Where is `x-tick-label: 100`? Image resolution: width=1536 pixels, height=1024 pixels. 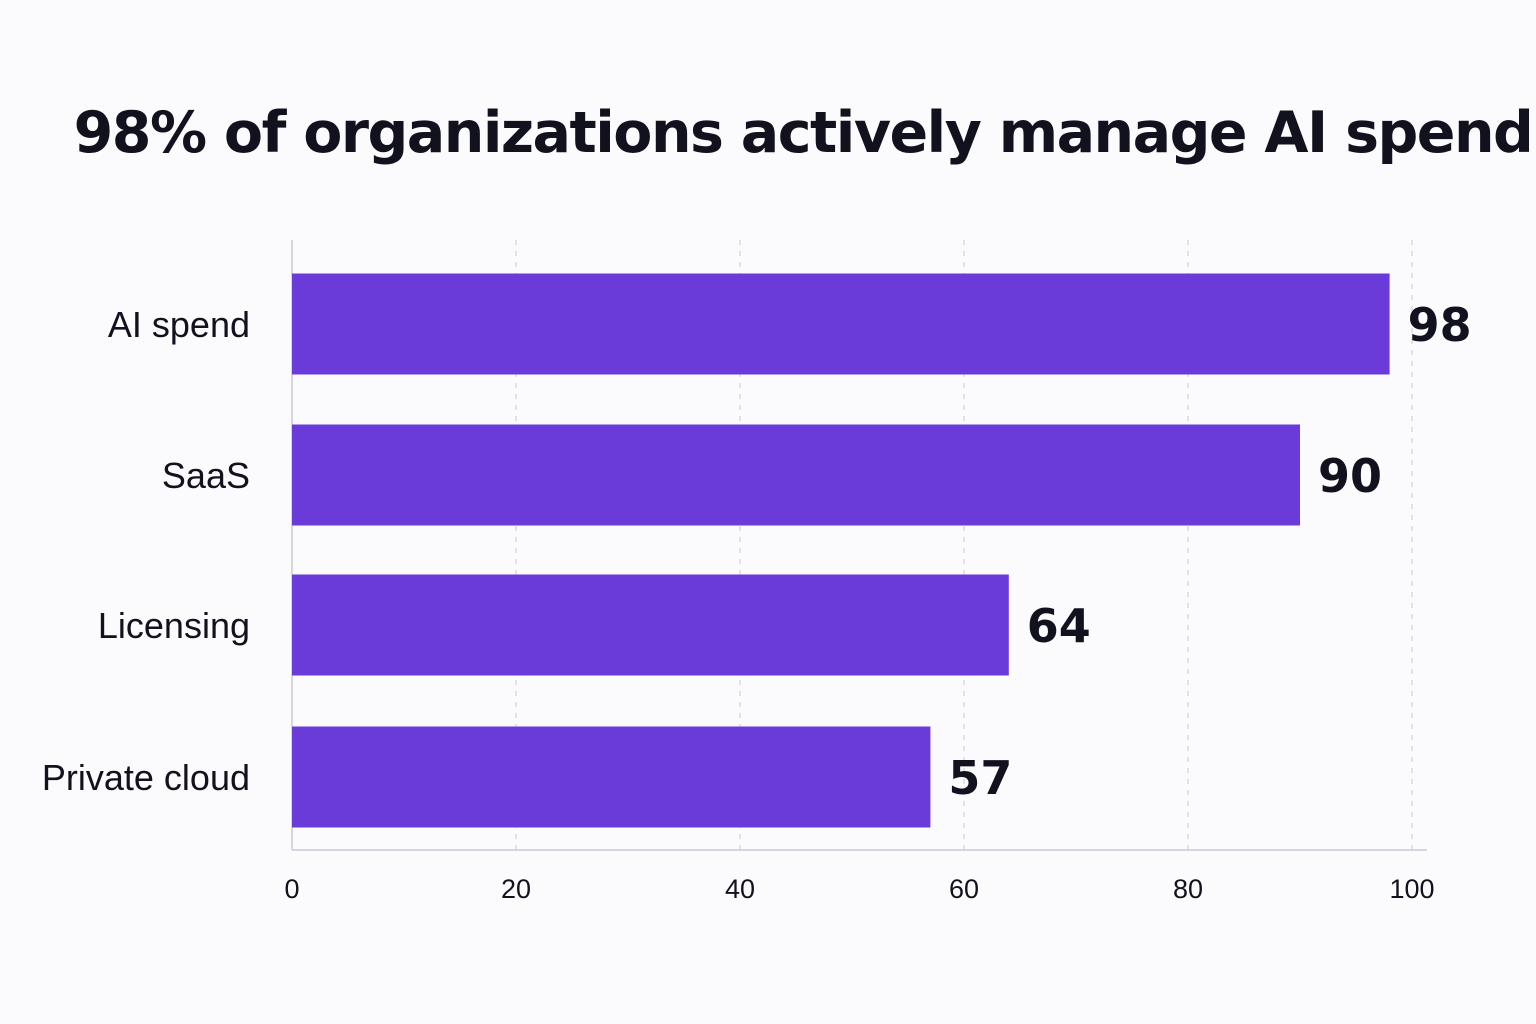
x-tick-label: 100 is located at coordinates (1411, 889).